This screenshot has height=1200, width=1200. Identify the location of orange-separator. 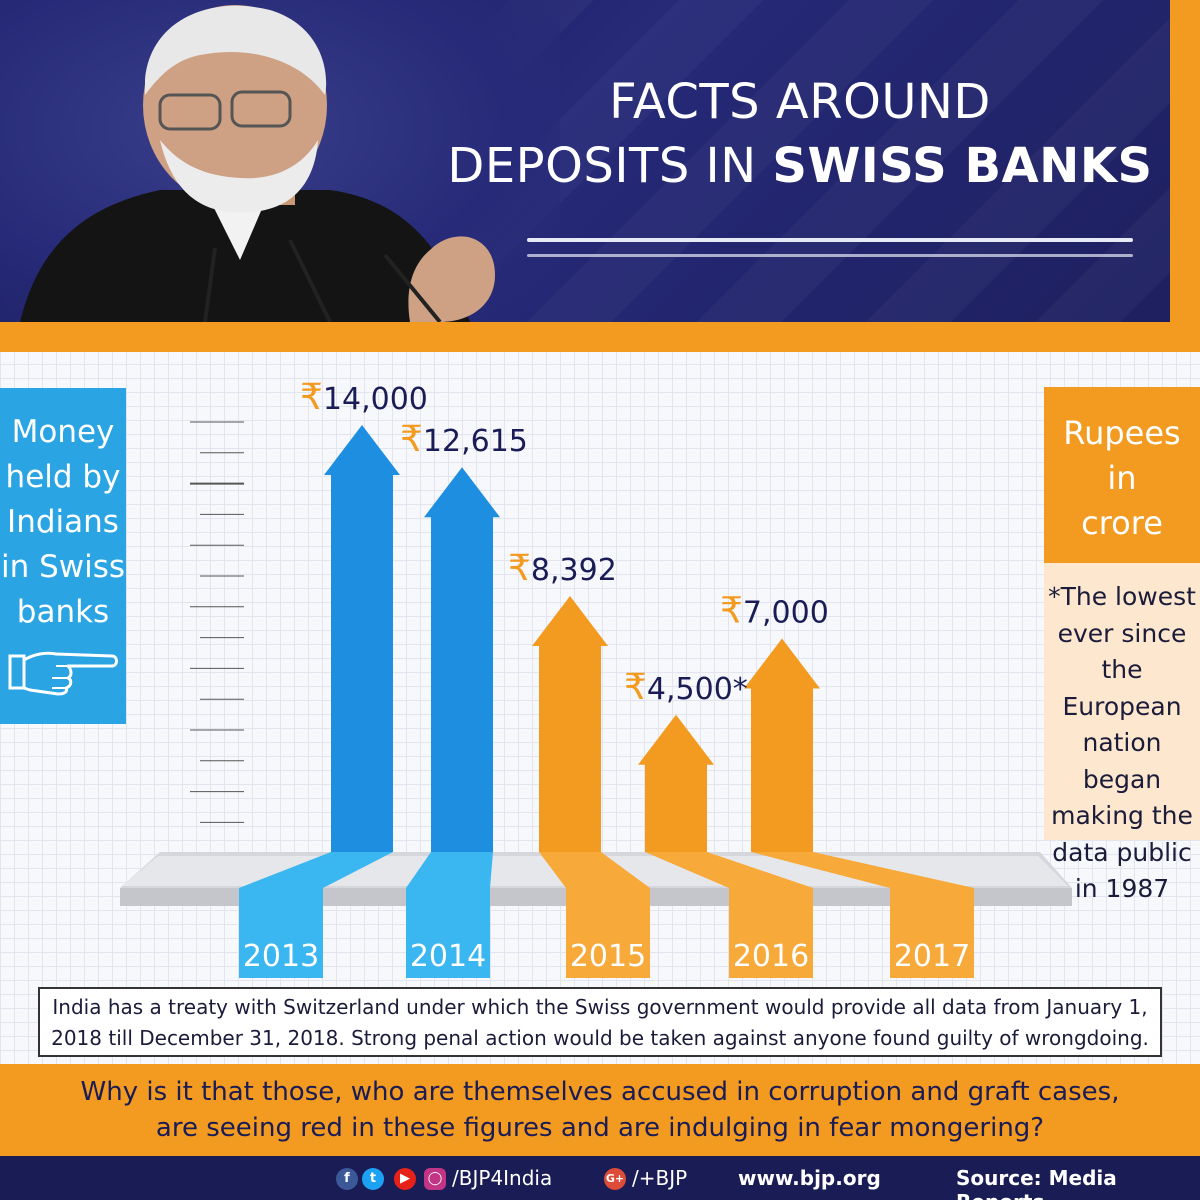
(600, 337).